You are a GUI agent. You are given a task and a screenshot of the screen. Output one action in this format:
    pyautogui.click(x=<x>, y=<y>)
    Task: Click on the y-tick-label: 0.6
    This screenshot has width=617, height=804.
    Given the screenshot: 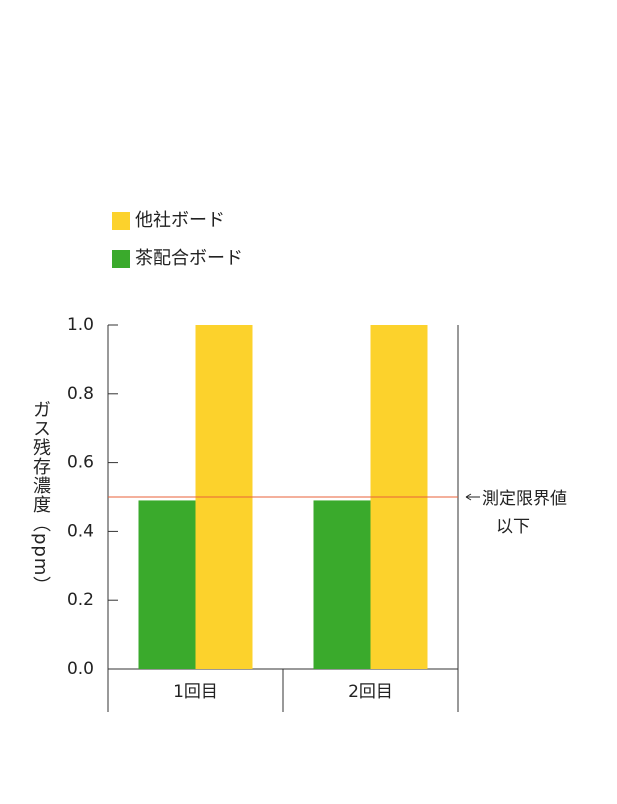 What is the action you would take?
    pyautogui.click(x=80, y=463)
    